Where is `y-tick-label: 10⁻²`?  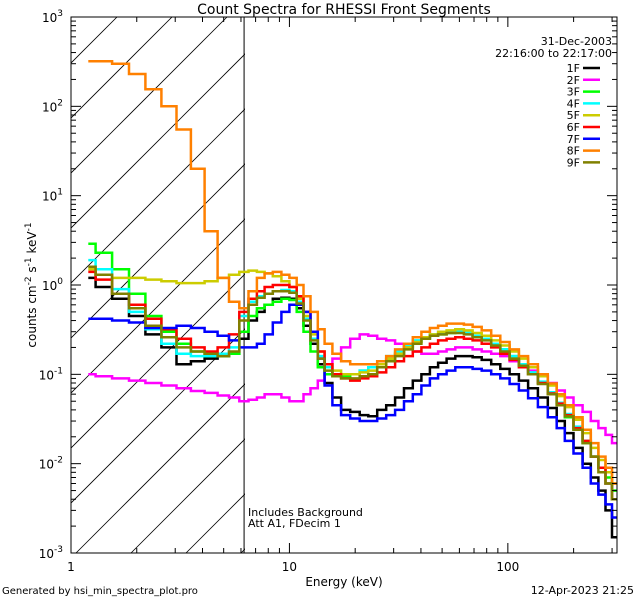 y-tick-label: 10⁻² is located at coordinates (51, 464).